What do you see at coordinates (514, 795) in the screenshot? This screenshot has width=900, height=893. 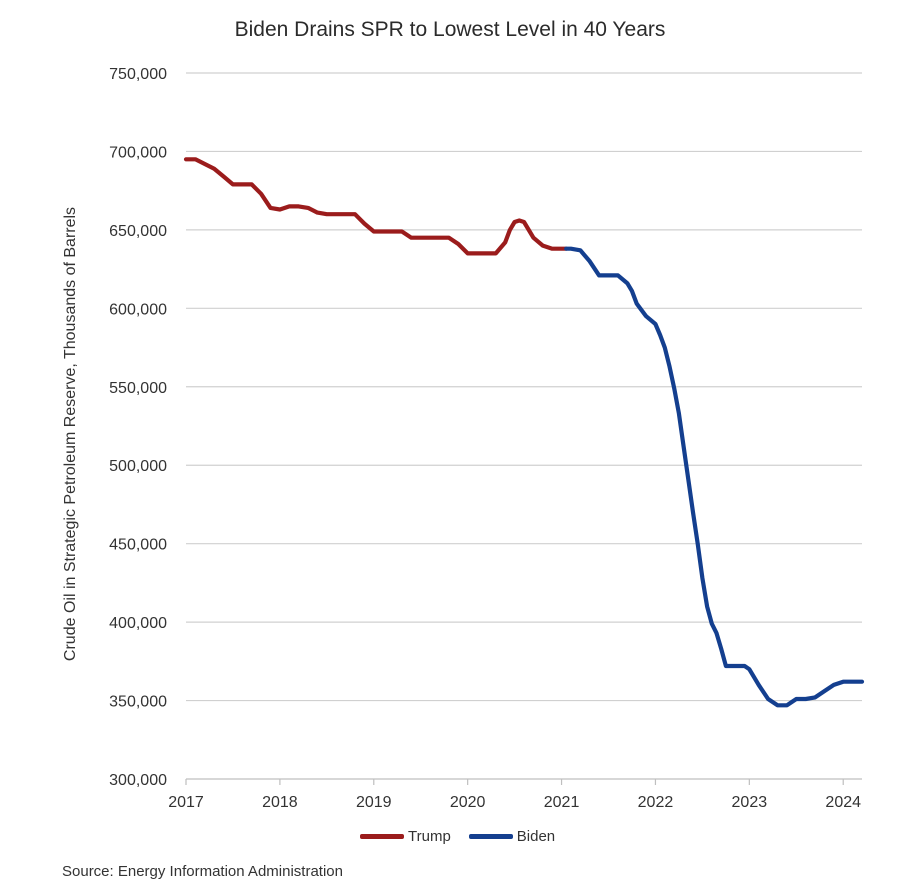 I see `x-axis: 2017 2018 2019 2020 2021 2022 2023 2024` at bounding box center [514, 795].